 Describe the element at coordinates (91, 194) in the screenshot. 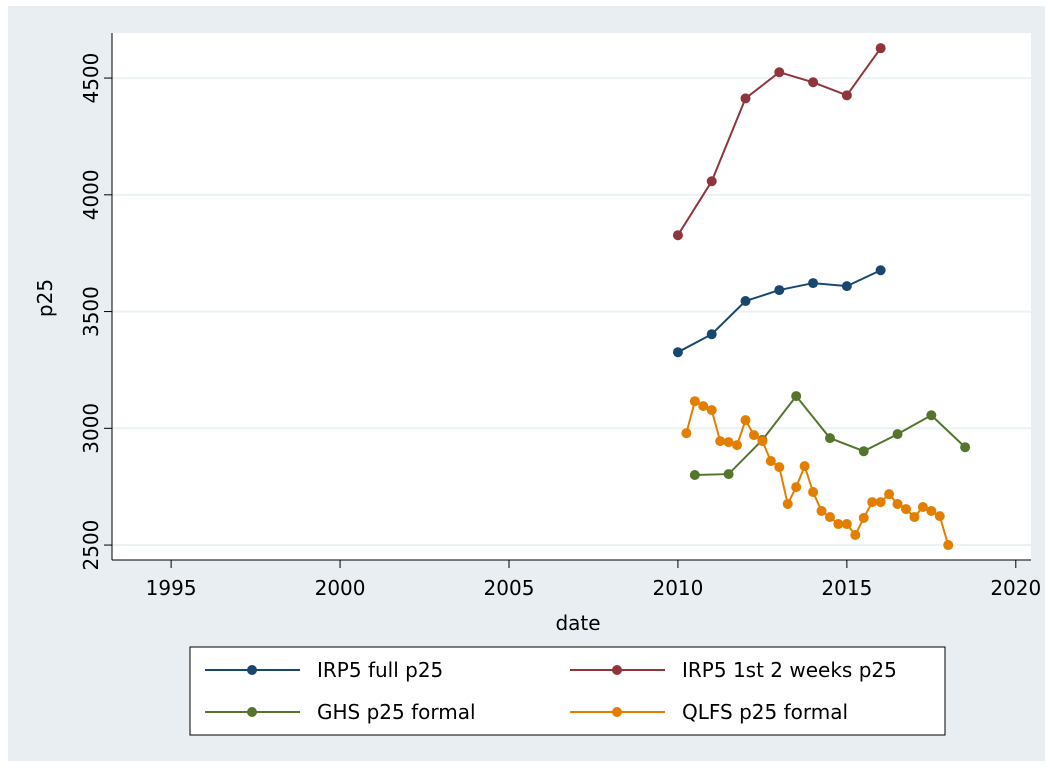

I see `y-tick-label: 4000` at that location.